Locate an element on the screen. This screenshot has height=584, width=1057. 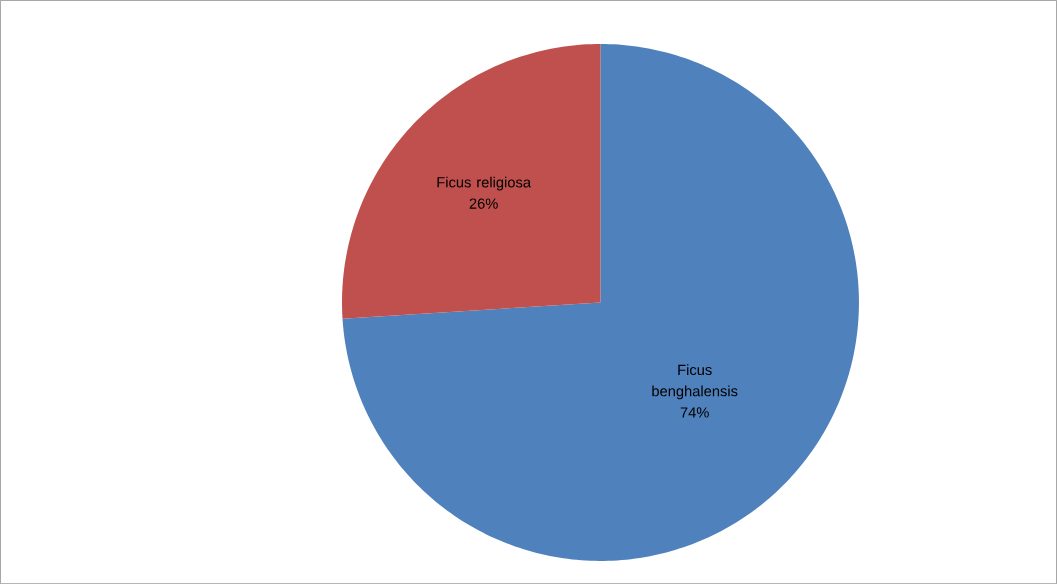
slice-label: Ficus benghalensis is located at coordinates (695, 382).